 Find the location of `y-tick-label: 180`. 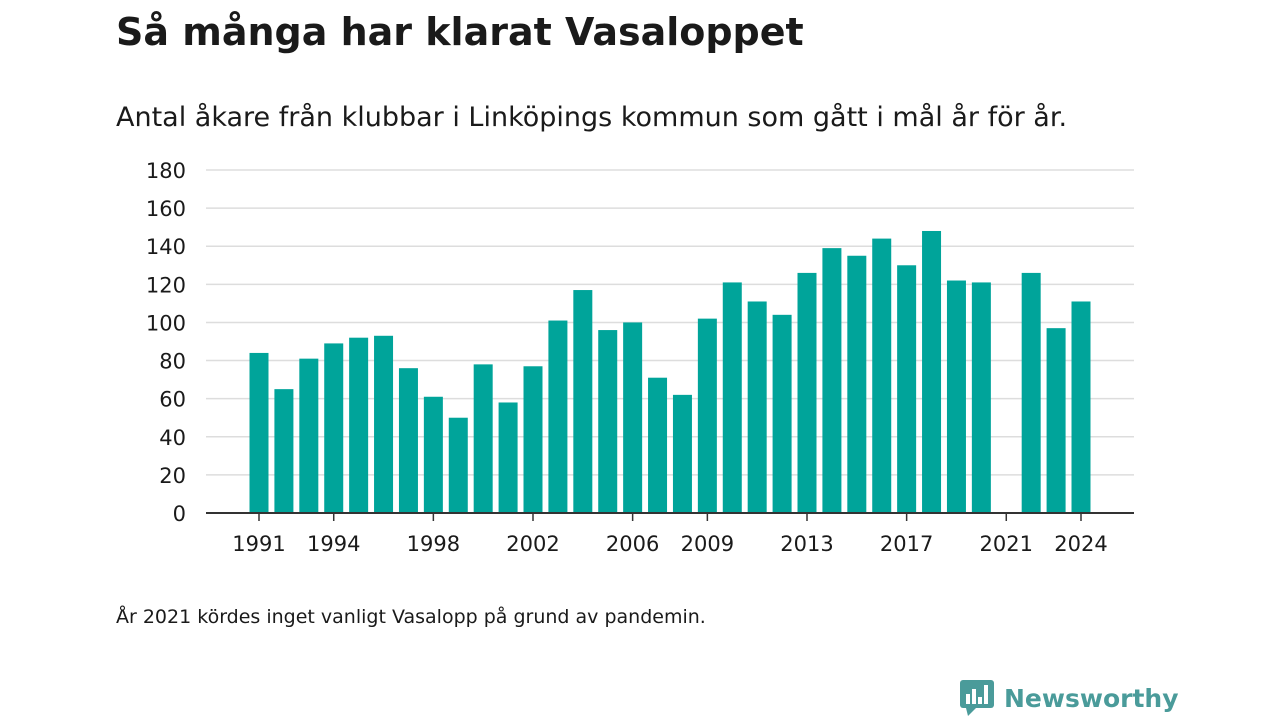

y-tick-label: 180 is located at coordinates (166, 171).